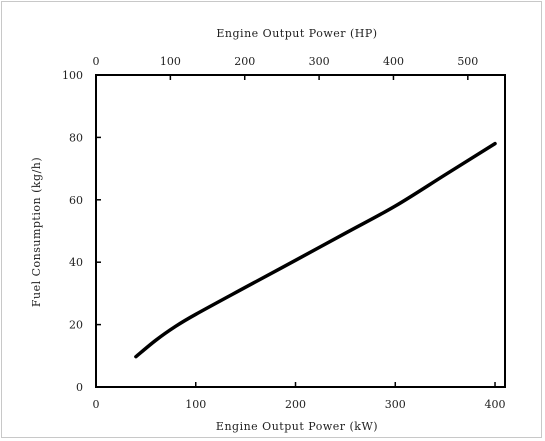  Describe the element at coordinates (195, 404) in the screenshot. I see `x-tick-label: 100` at that location.